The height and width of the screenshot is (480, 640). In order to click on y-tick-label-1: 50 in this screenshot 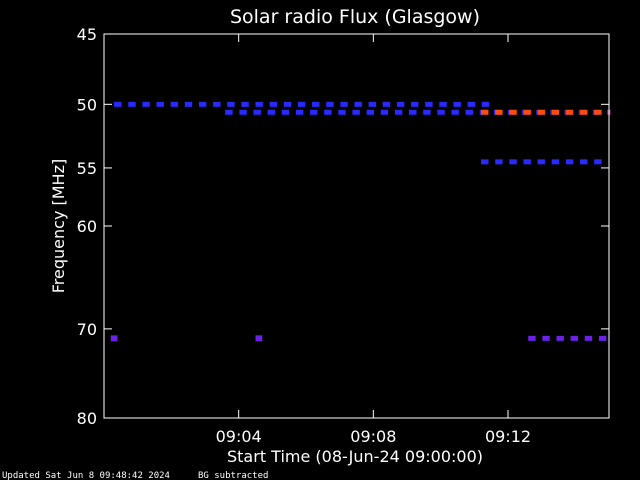, I will do `click(87, 104)`.